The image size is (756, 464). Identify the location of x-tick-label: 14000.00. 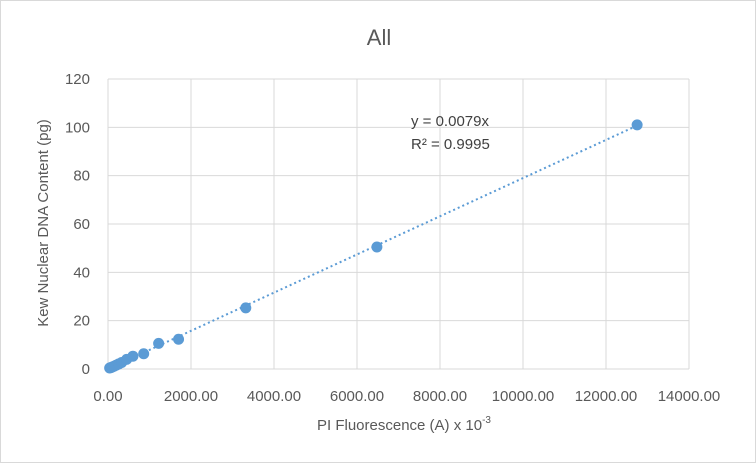
(689, 396).